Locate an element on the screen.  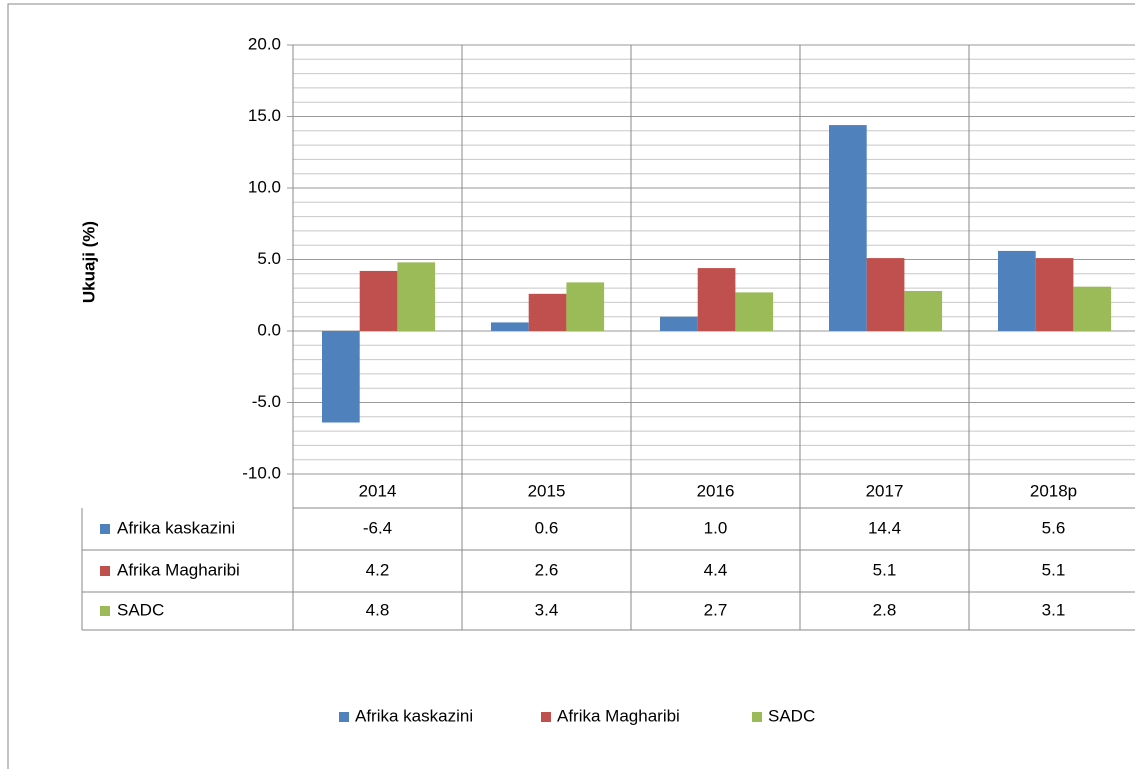
table-value: 5.6 is located at coordinates (1054, 527).